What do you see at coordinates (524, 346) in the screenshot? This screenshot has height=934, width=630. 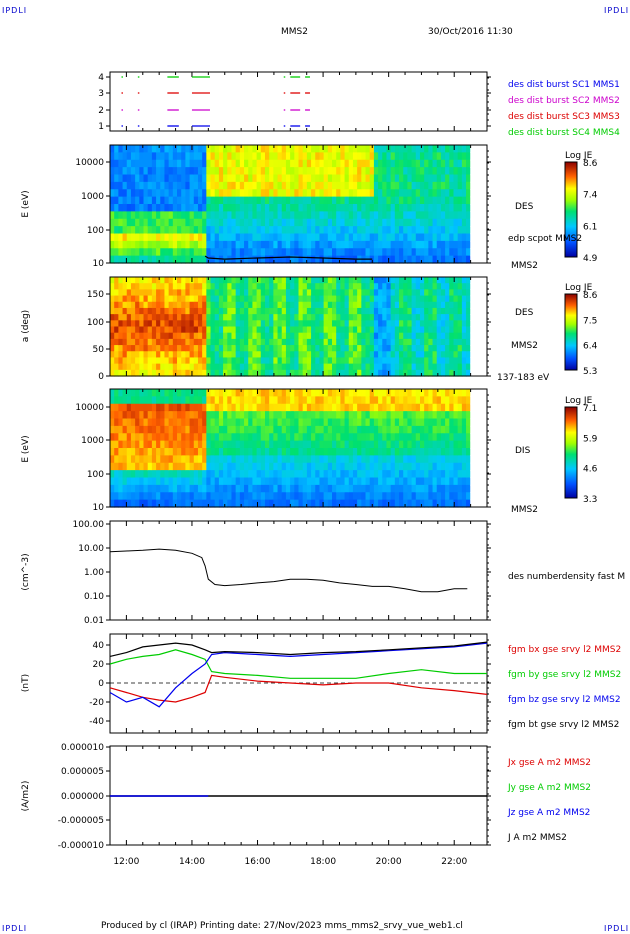 I see `panel-spacecraft-label: MMS2` at bounding box center [524, 346].